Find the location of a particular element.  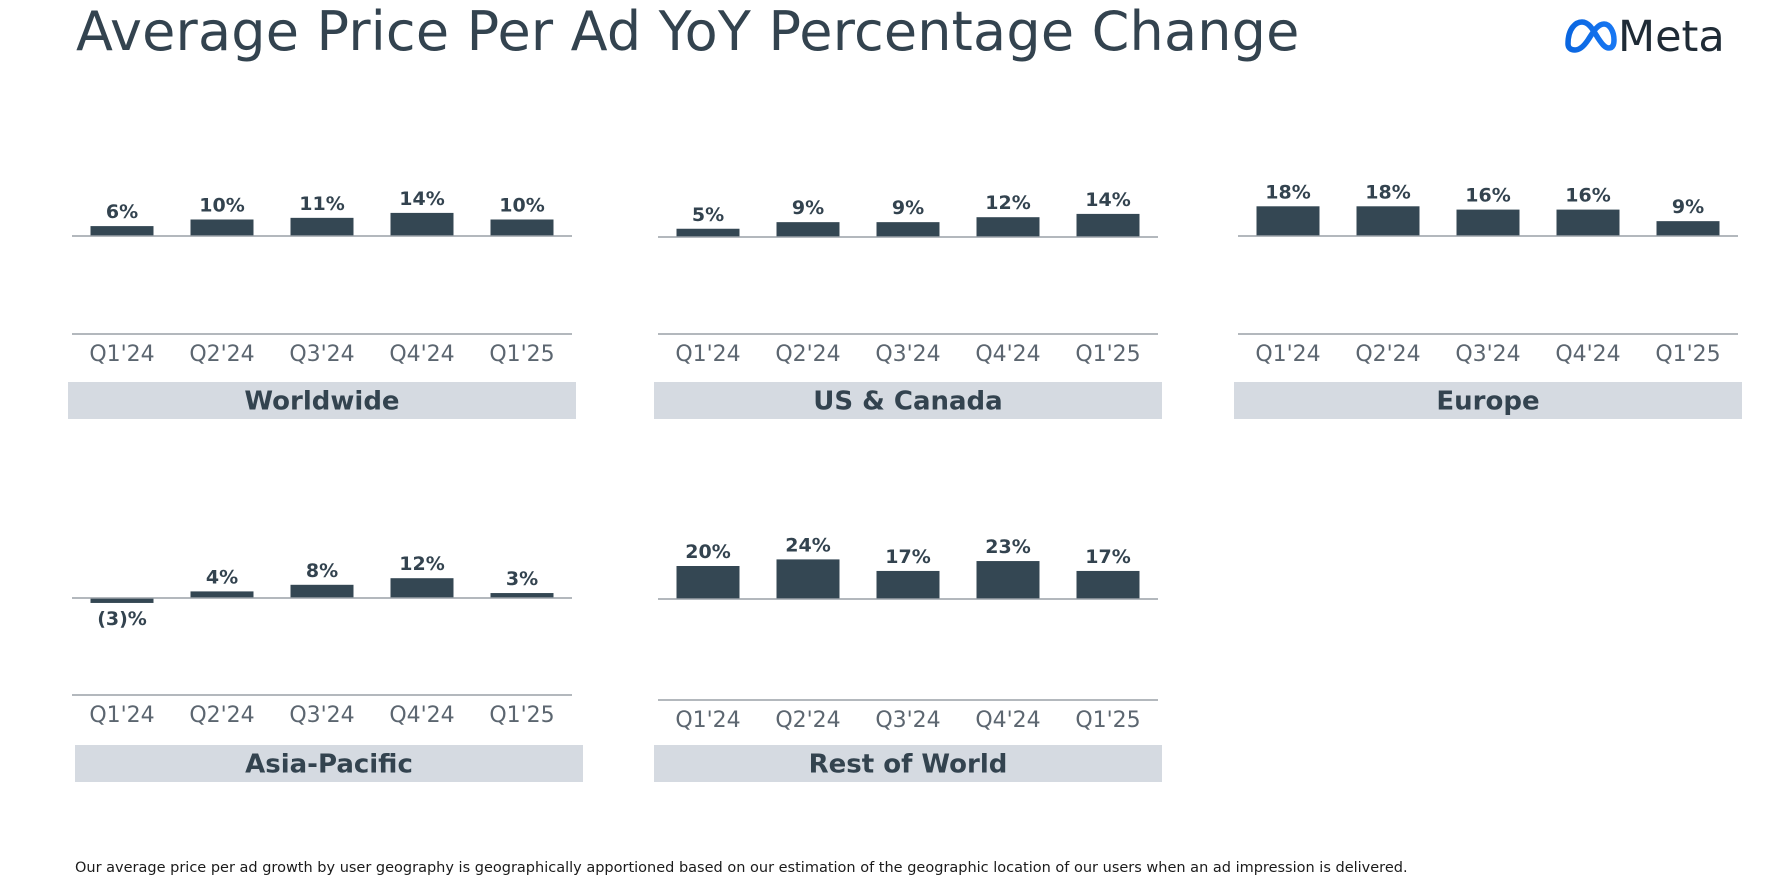

tick-label-us-canada-2: Q2'24 is located at coordinates (807, 354).